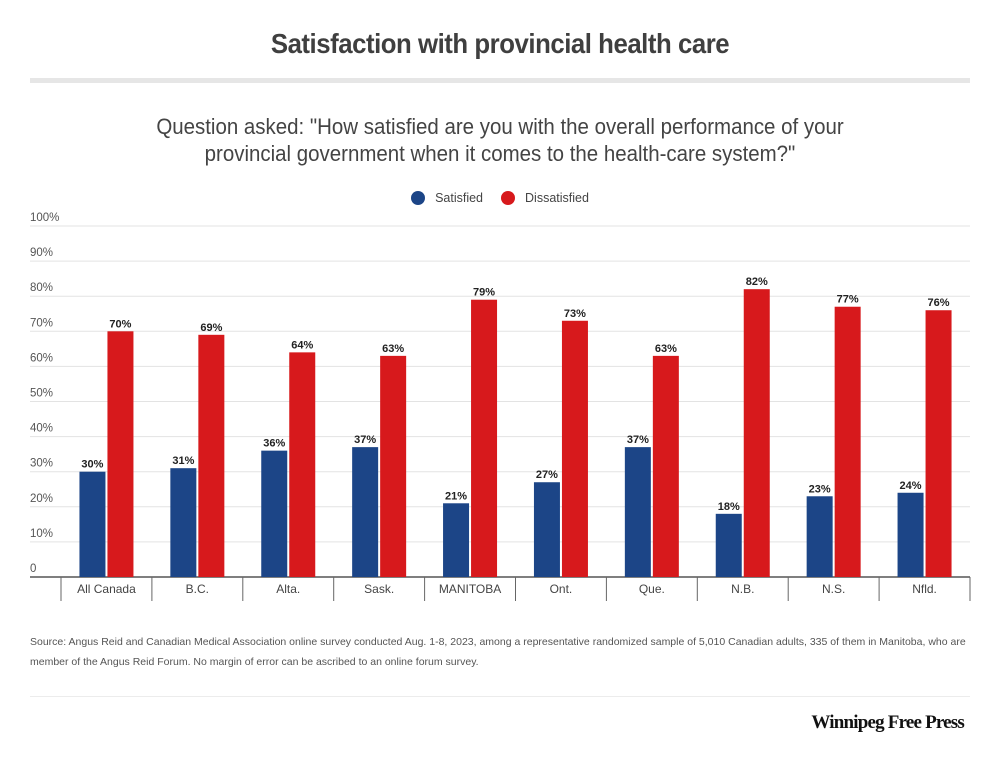  I want to click on legend-item-satisfied: Satisfied, so click(447, 198).